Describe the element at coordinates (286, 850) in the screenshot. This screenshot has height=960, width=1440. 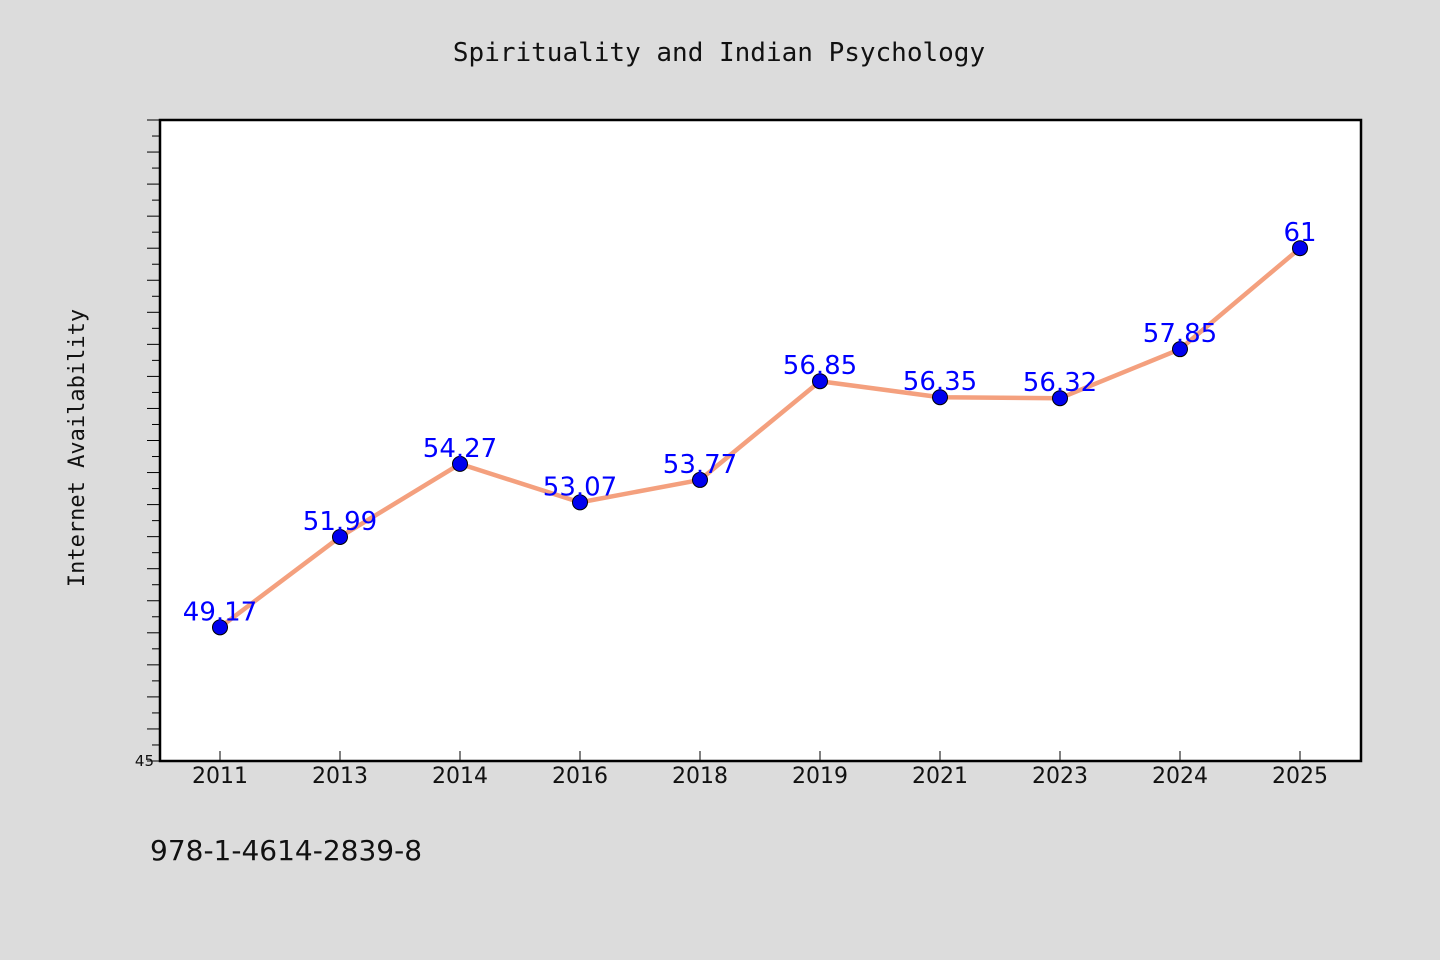
I see `isbn-code: 978-1-4614-2839-8` at that location.